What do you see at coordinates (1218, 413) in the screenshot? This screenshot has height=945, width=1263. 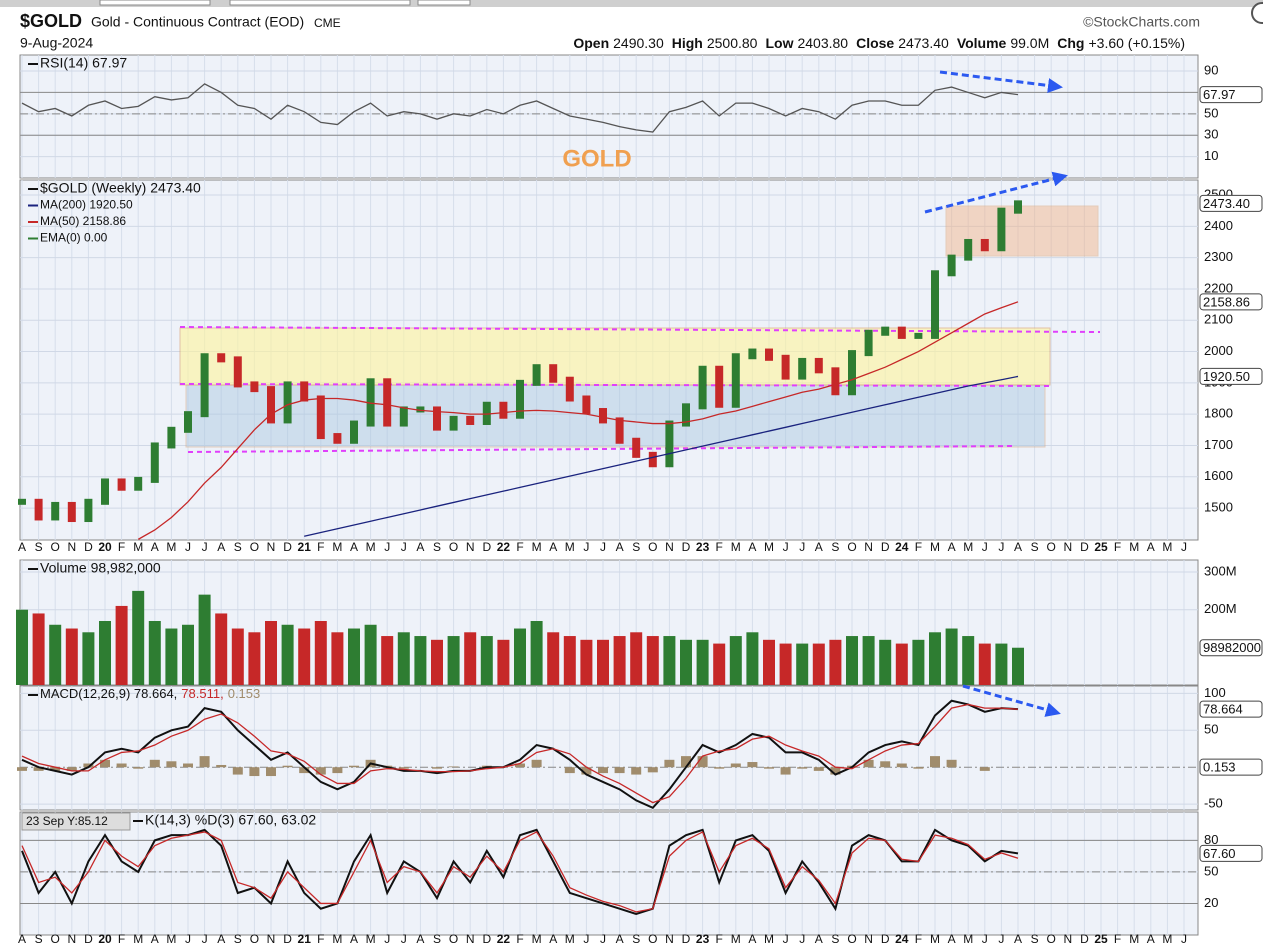 I see `y-tick-label: 1800` at bounding box center [1218, 413].